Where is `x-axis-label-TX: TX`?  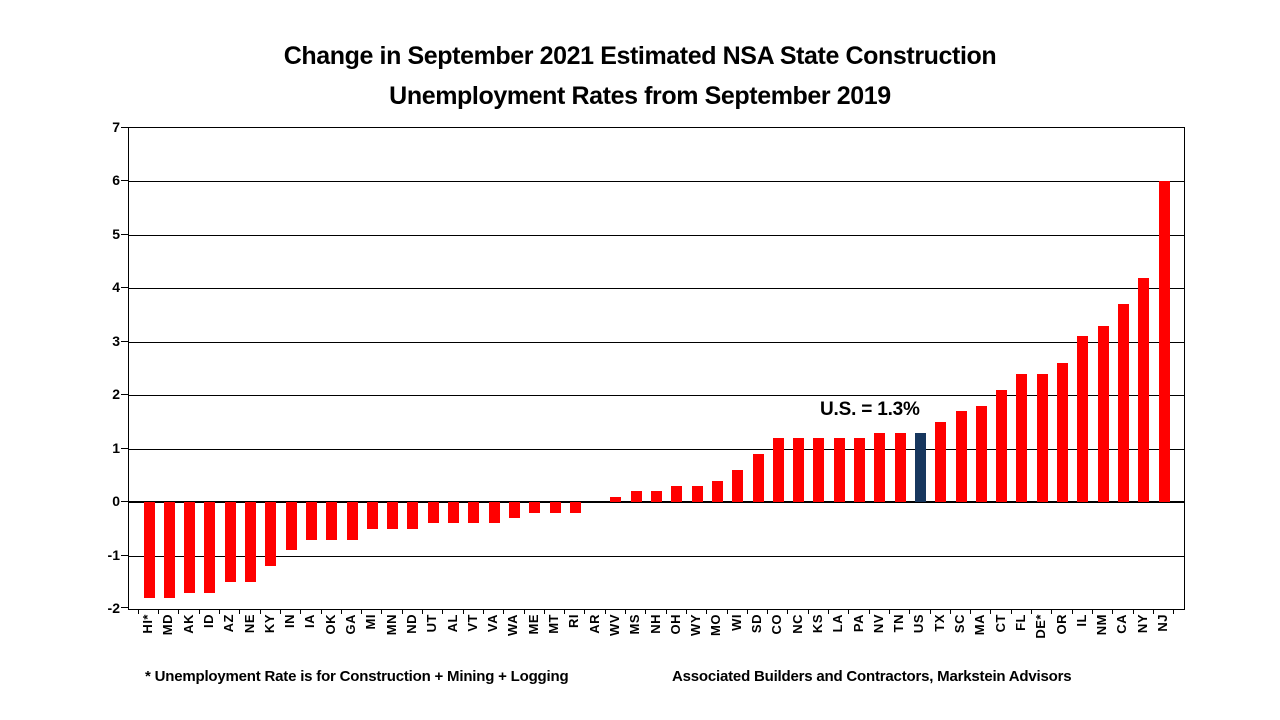
x-axis-label-TX: TX is located at coordinates (939, 623).